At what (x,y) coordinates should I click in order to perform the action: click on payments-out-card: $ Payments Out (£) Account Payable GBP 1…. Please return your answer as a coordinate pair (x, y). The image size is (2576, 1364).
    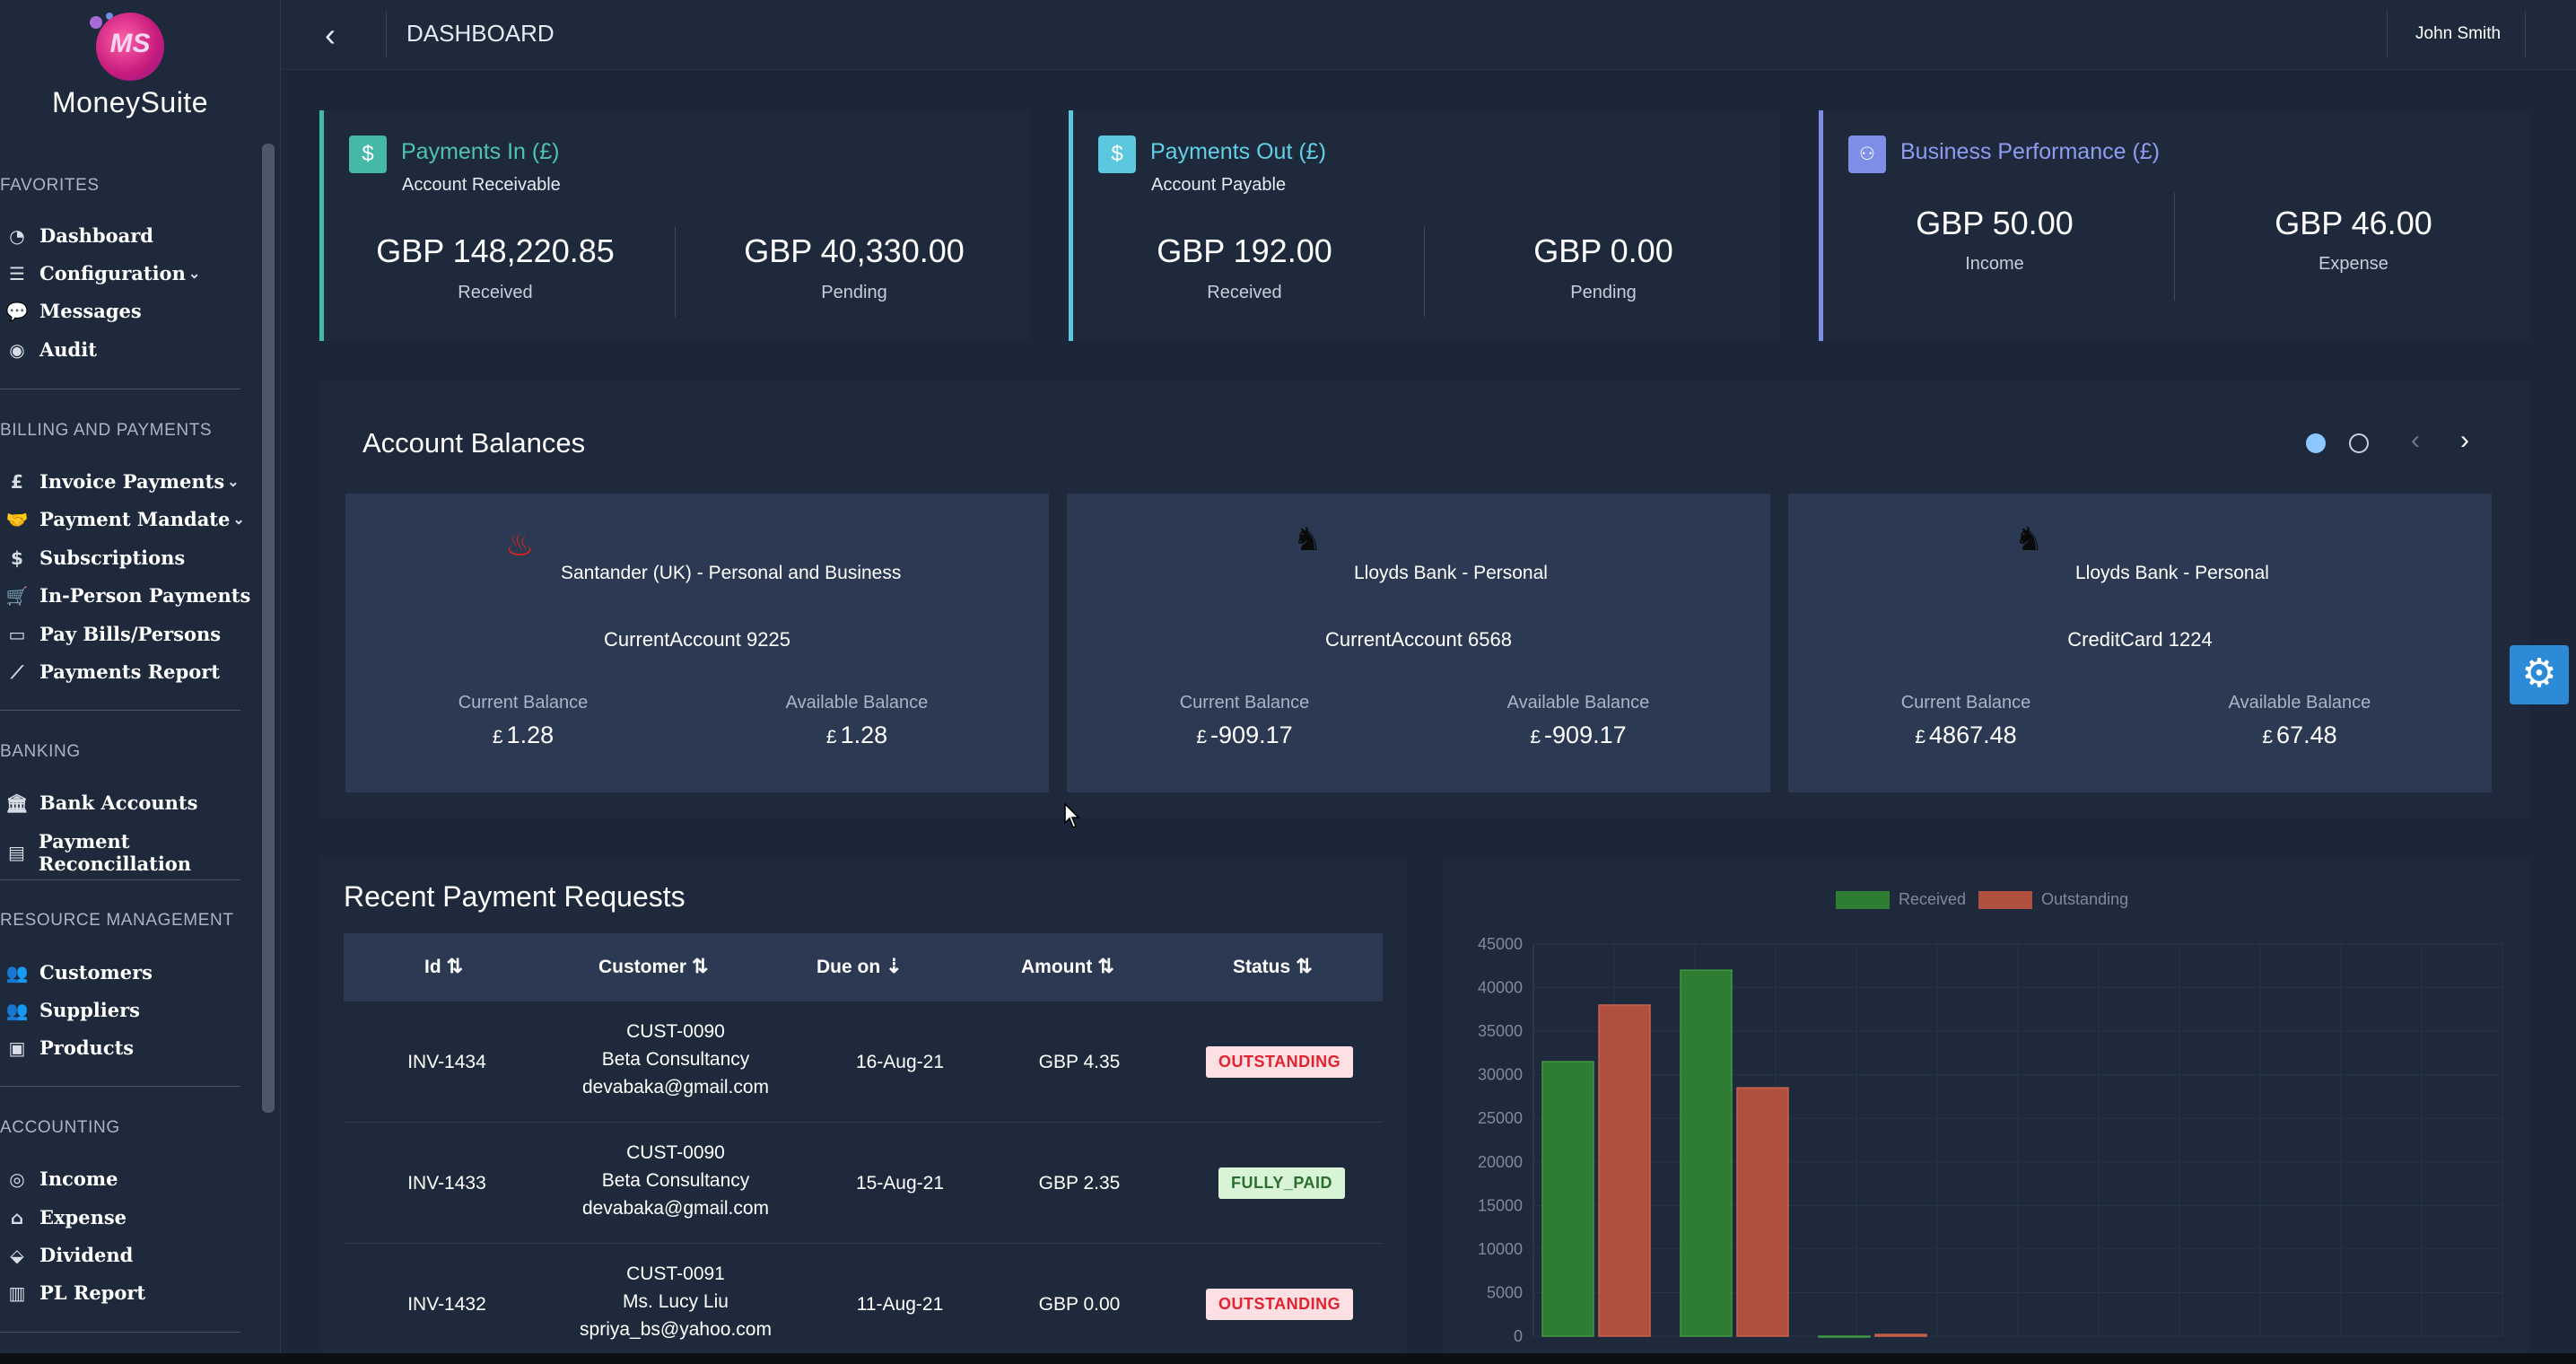
    Looking at the image, I should click on (1424, 225).